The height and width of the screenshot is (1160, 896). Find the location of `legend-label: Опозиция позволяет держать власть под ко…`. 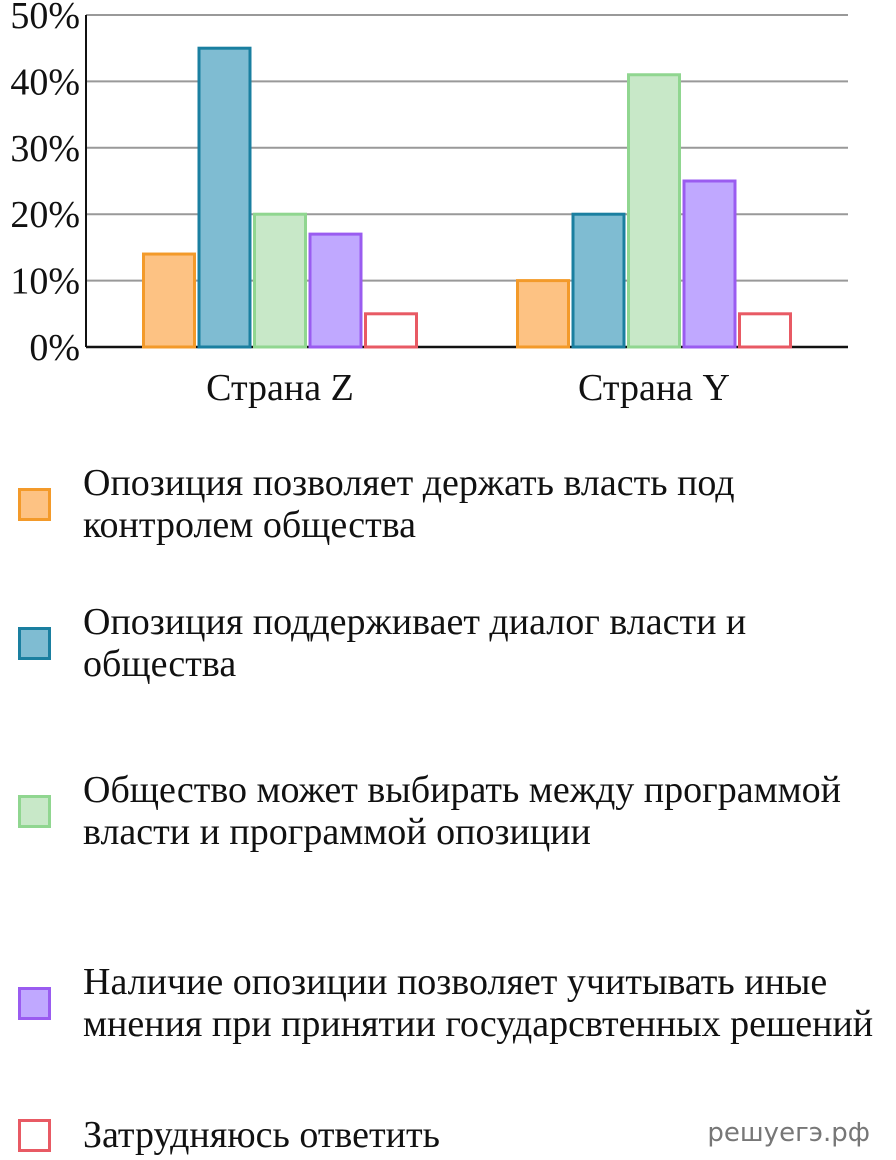

legend-label: Опозиция позволяет держать власть под ко… is located at coordinates (409, 504).